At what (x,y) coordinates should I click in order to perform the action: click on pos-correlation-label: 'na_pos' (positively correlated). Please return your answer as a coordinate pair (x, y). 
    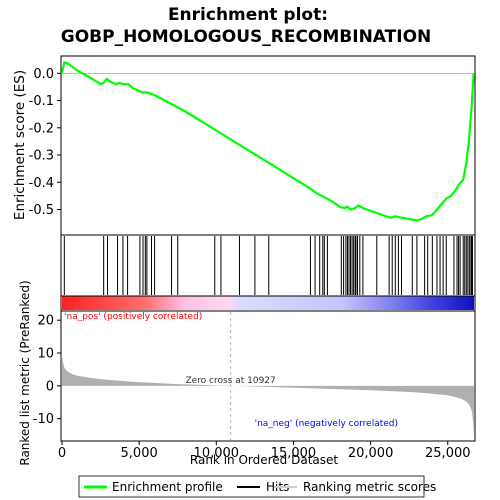
    Looking at the image, I should click on (133, 317).